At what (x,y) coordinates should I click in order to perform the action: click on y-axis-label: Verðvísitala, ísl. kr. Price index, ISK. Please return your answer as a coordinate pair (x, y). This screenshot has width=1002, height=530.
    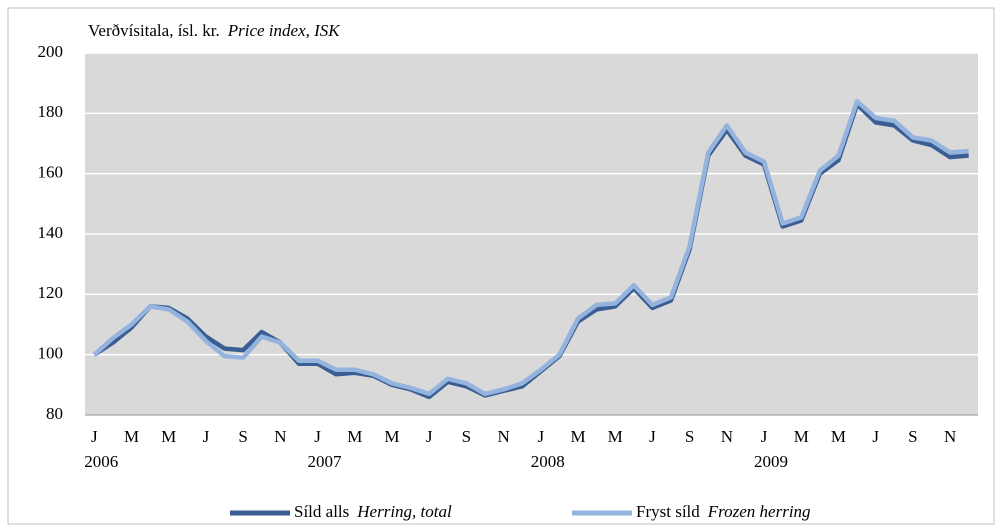
    Looking at the image, I should click on (214, 30).